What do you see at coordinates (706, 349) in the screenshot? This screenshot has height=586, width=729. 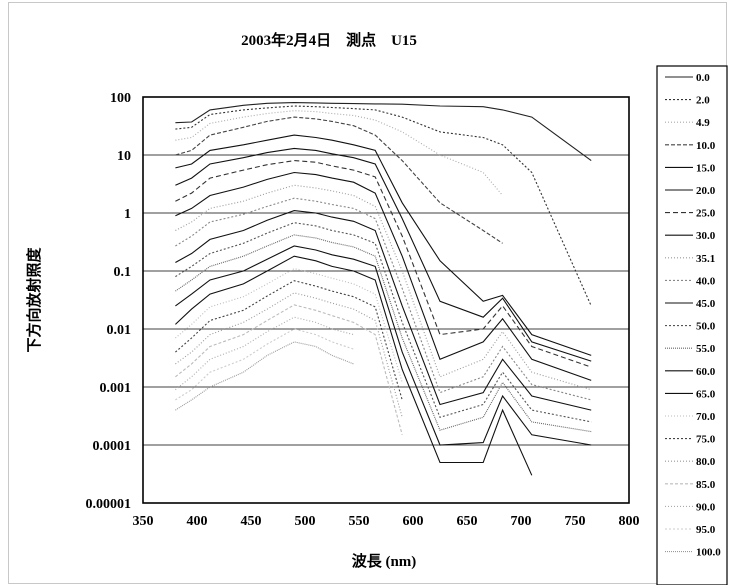 I see `legend-label: 55.0` at bounding box center [706, 349].